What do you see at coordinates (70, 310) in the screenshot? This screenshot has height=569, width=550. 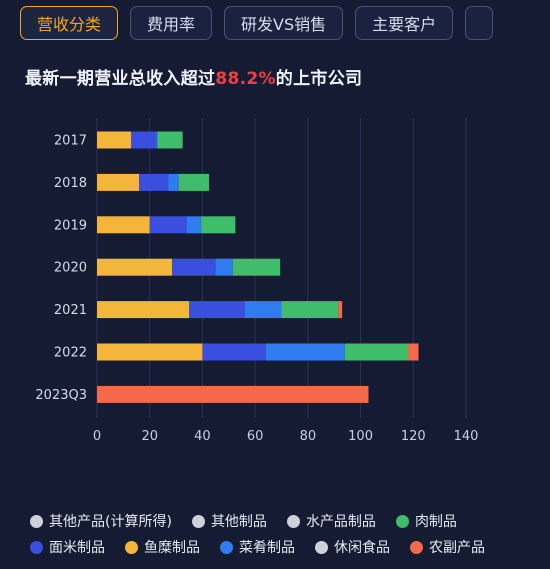 I see `y-category-label: 2021` at bounding box center [70, 310].